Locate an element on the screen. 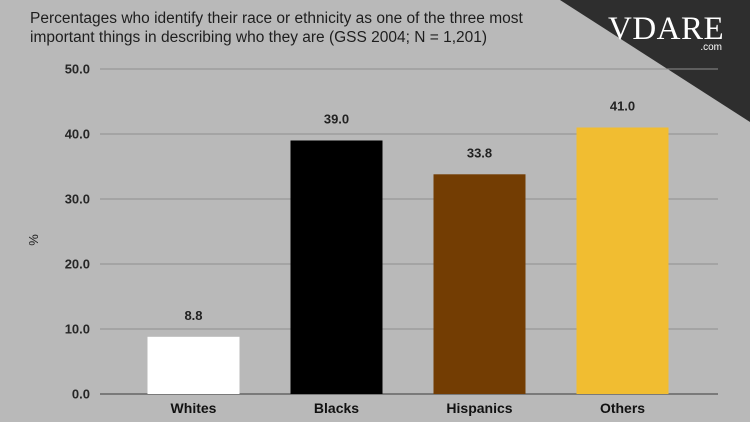 The width and height of the screenshot is (750, 422). data-label: 41.0 is located at coordinates (622, 106).